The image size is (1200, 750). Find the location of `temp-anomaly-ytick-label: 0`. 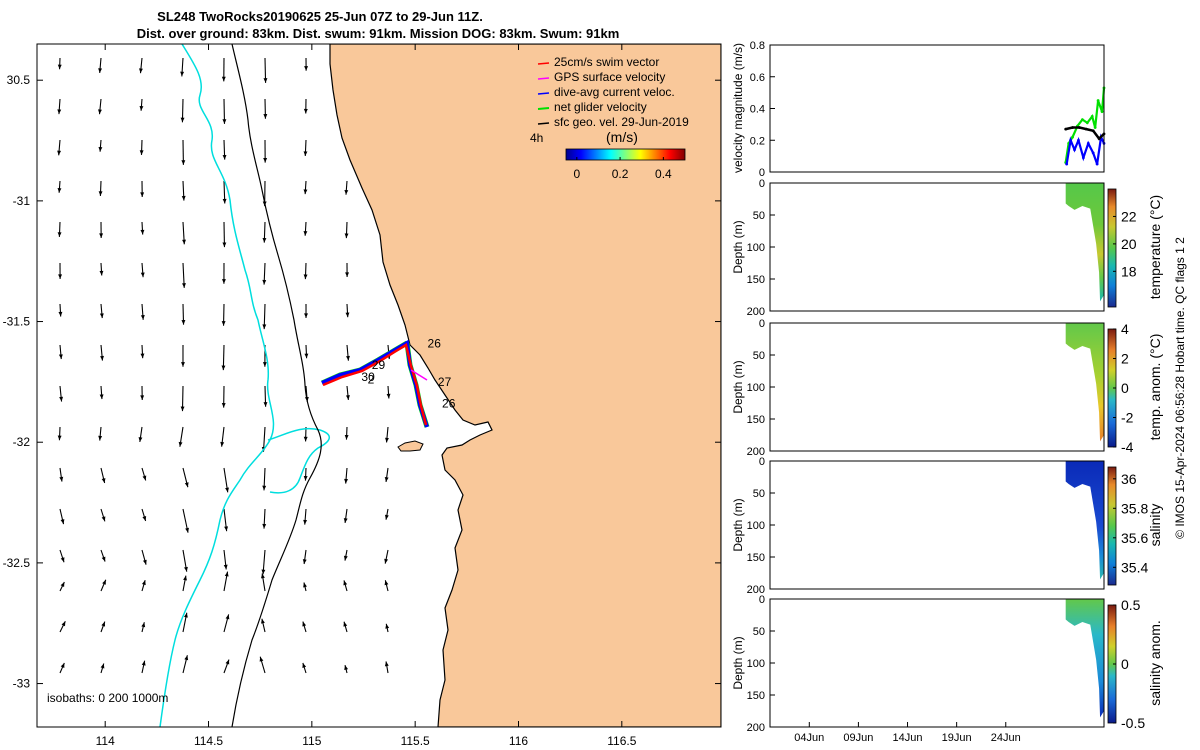

temp-anomaly-ytick-label: 0 is located at coordinates (762, 324).